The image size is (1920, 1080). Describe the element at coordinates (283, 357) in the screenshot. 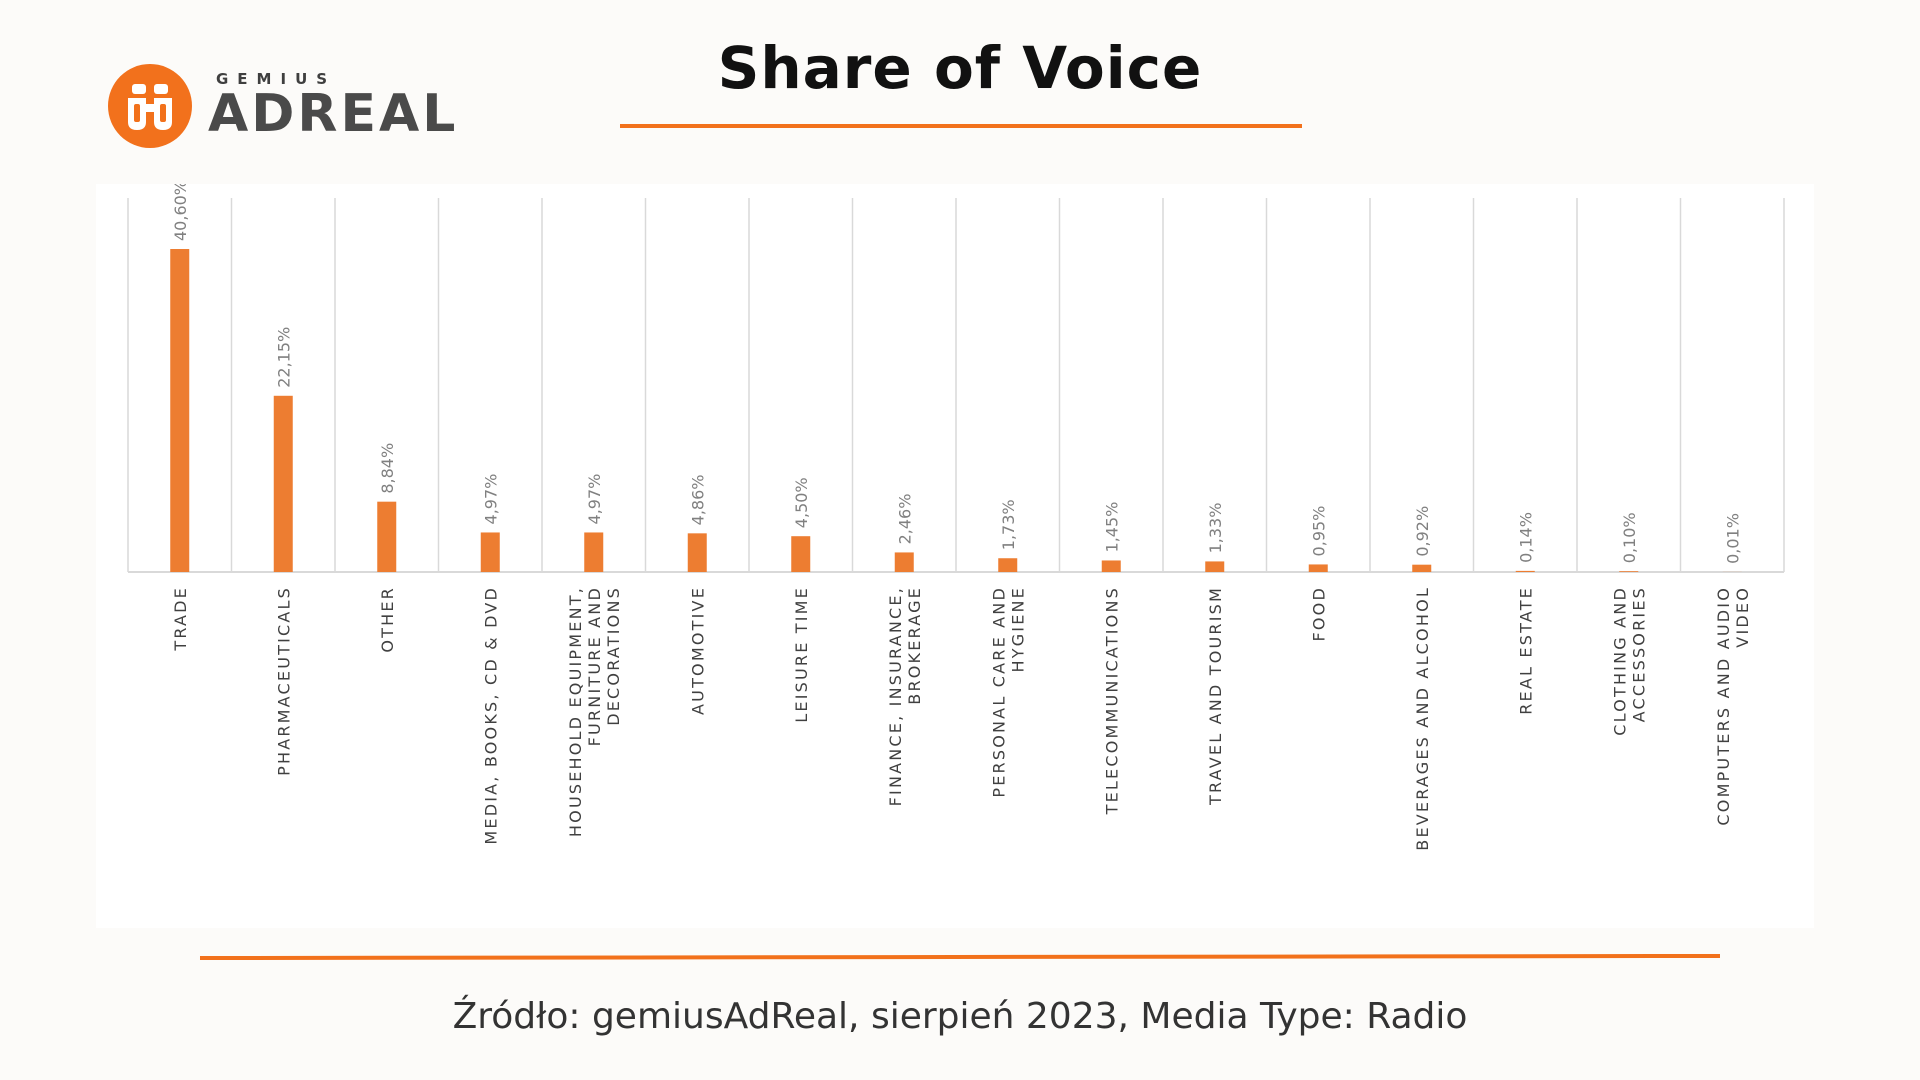

I see `data-label: 22,15%` at that location.